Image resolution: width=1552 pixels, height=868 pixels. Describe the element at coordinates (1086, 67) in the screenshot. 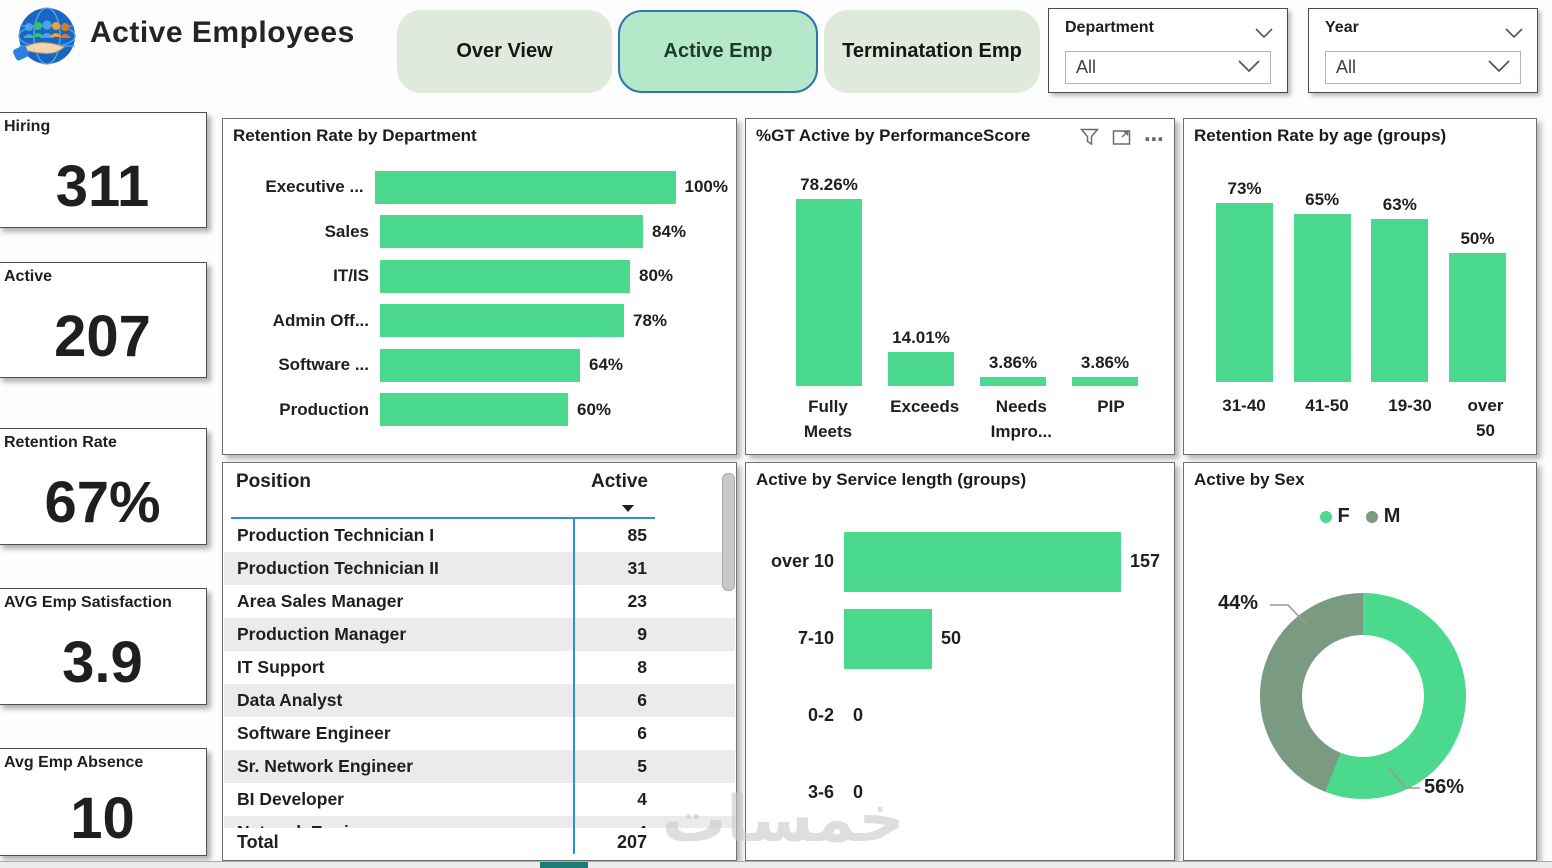

I see `dropdown-value: All` at that location.